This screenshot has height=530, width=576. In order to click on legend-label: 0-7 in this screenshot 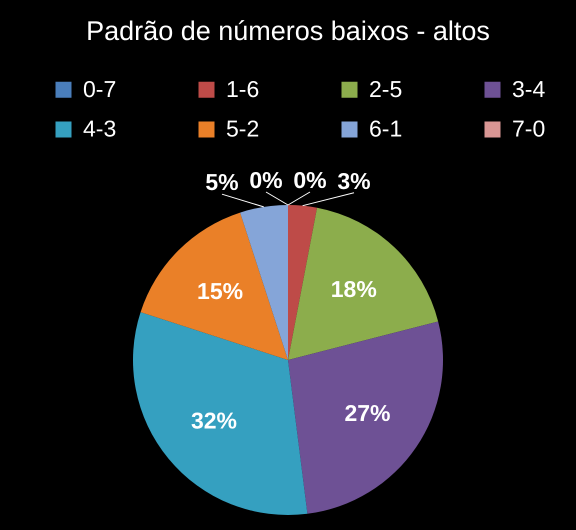, I will do `click(99, 89)`.